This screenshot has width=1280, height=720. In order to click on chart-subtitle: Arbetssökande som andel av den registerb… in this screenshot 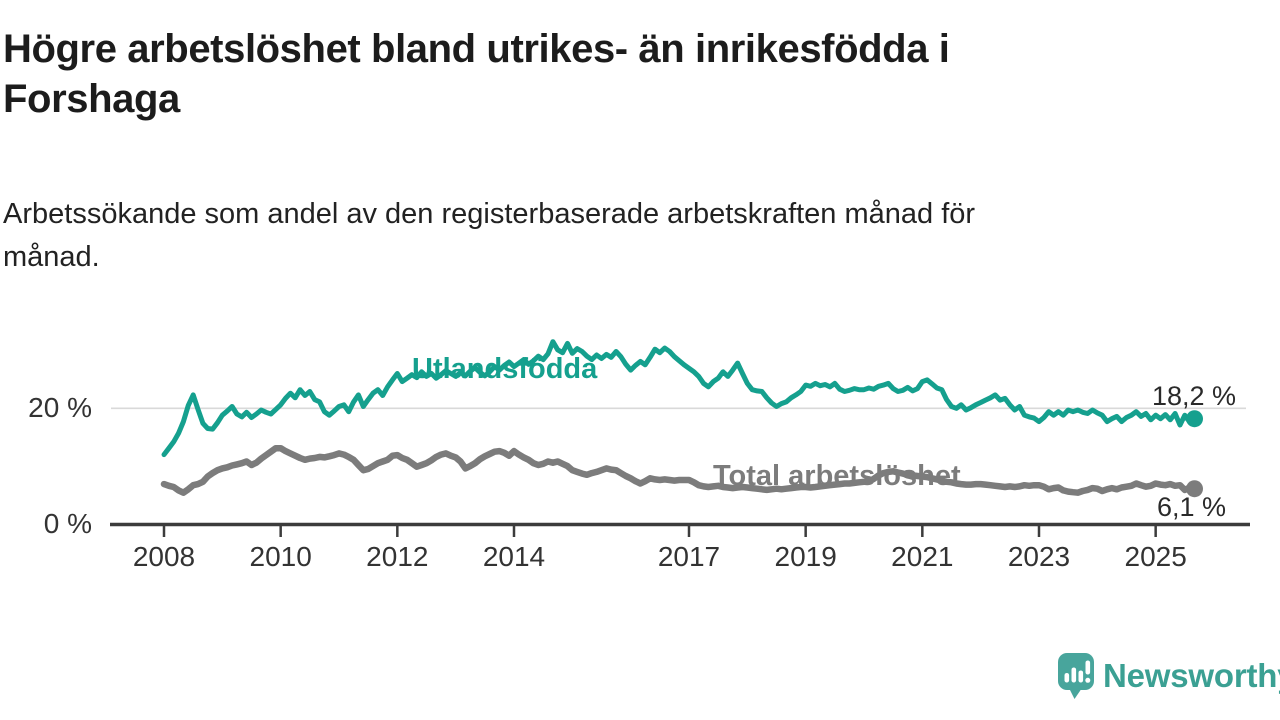, I will do `click(598, 236)`.